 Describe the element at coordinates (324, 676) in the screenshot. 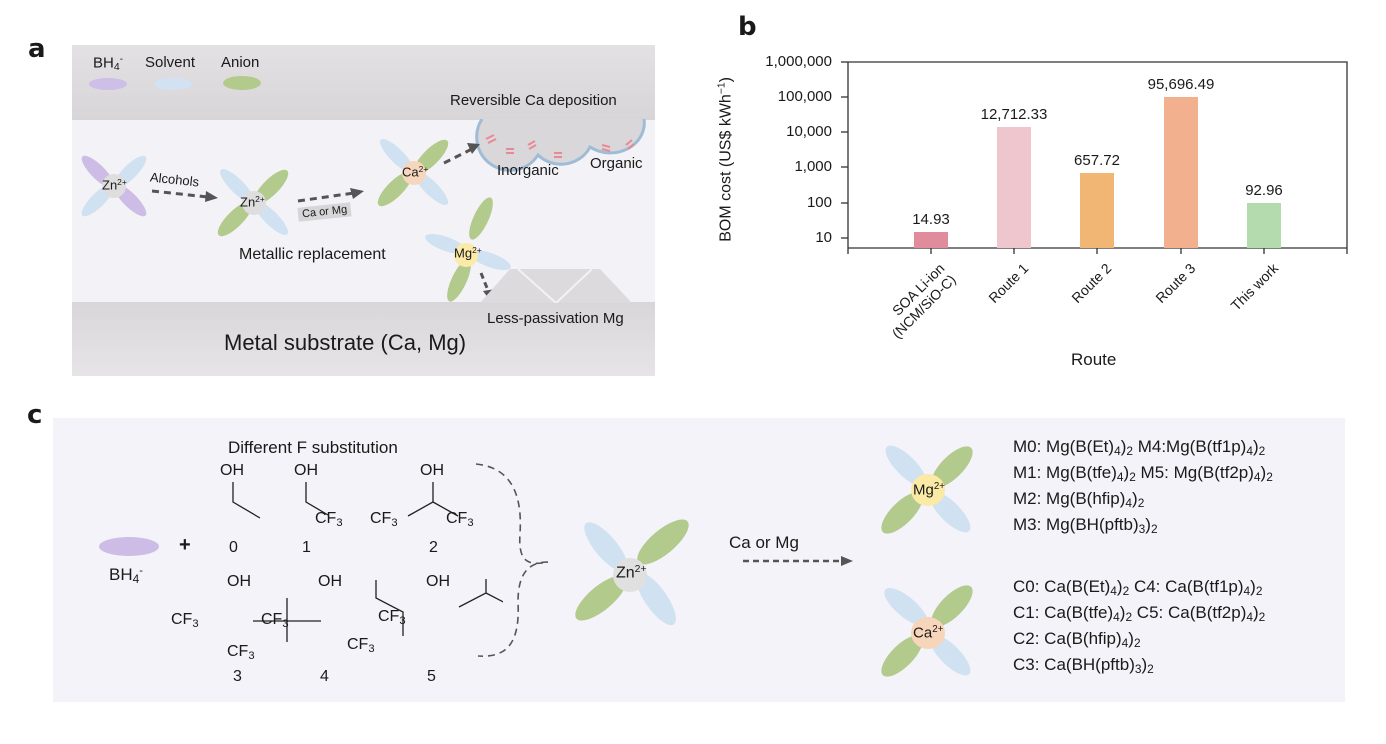

I see `alcohol-number: 4` at that location.